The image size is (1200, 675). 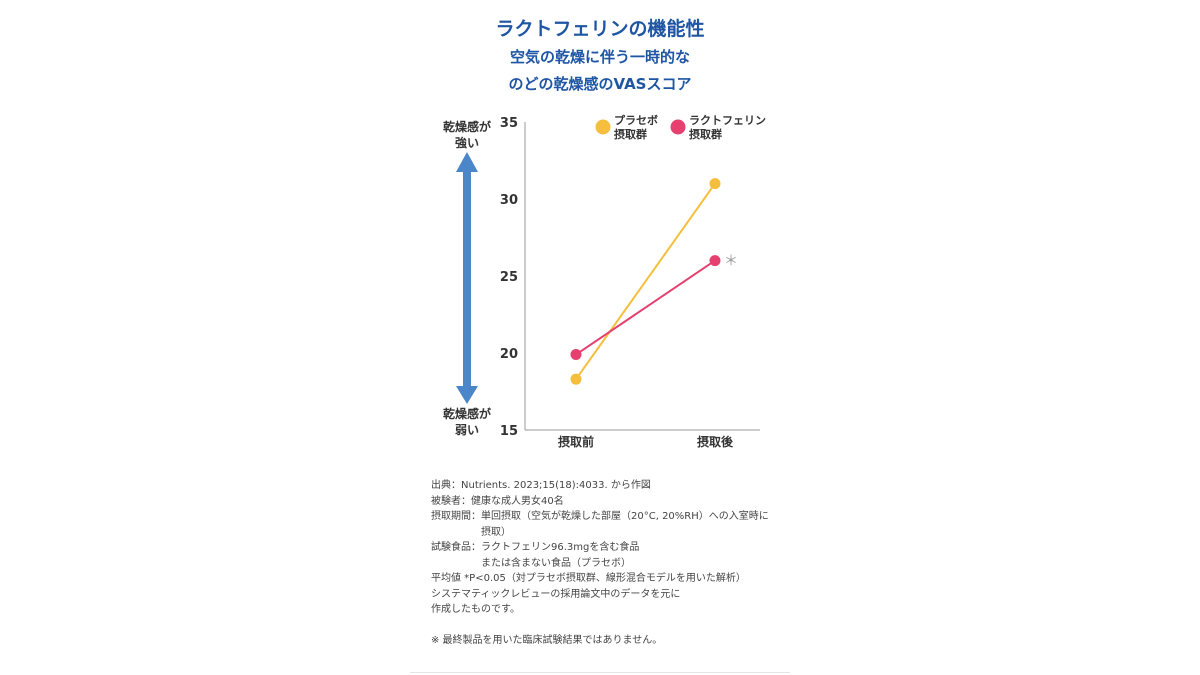 I want to click on legend-label-1: ラクトフェリン, so click(x=727, y=120).